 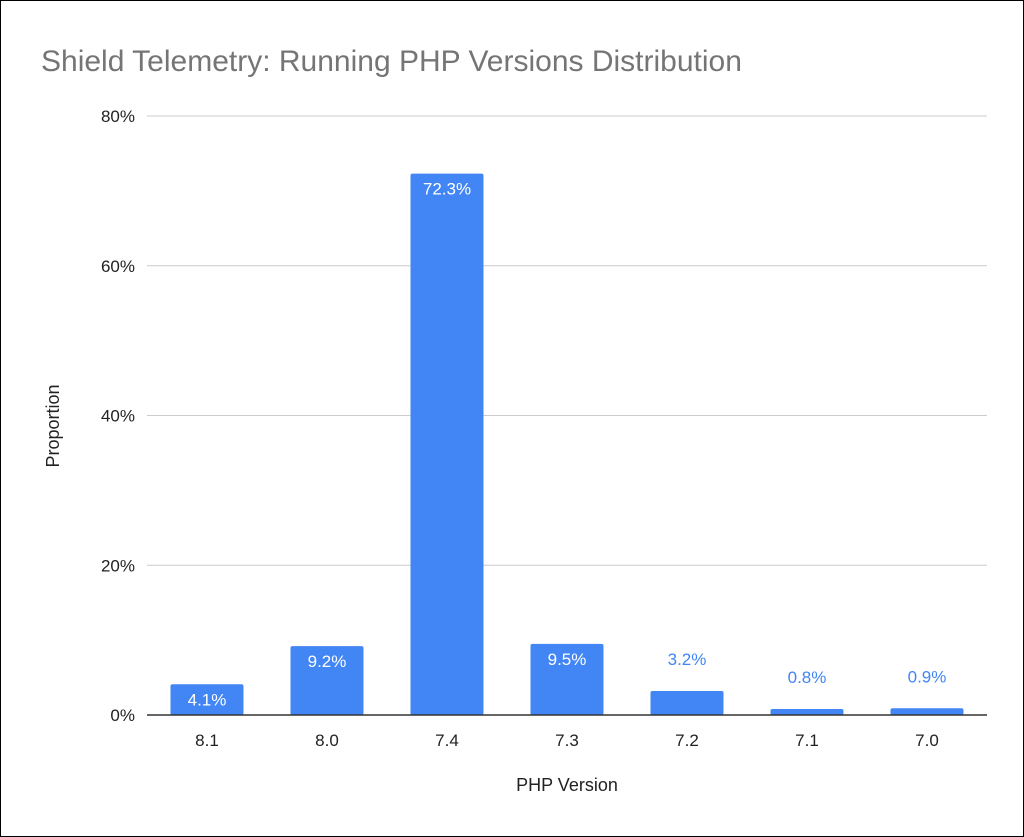 I want to click on y-tick-label: 40%, so click(x=118, y=416).